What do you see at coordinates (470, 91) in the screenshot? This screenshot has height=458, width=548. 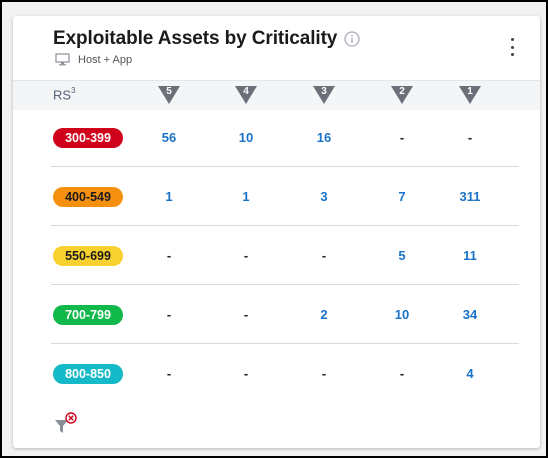 I see `criticality-level-label: 1` at bounding box center [470, 91].